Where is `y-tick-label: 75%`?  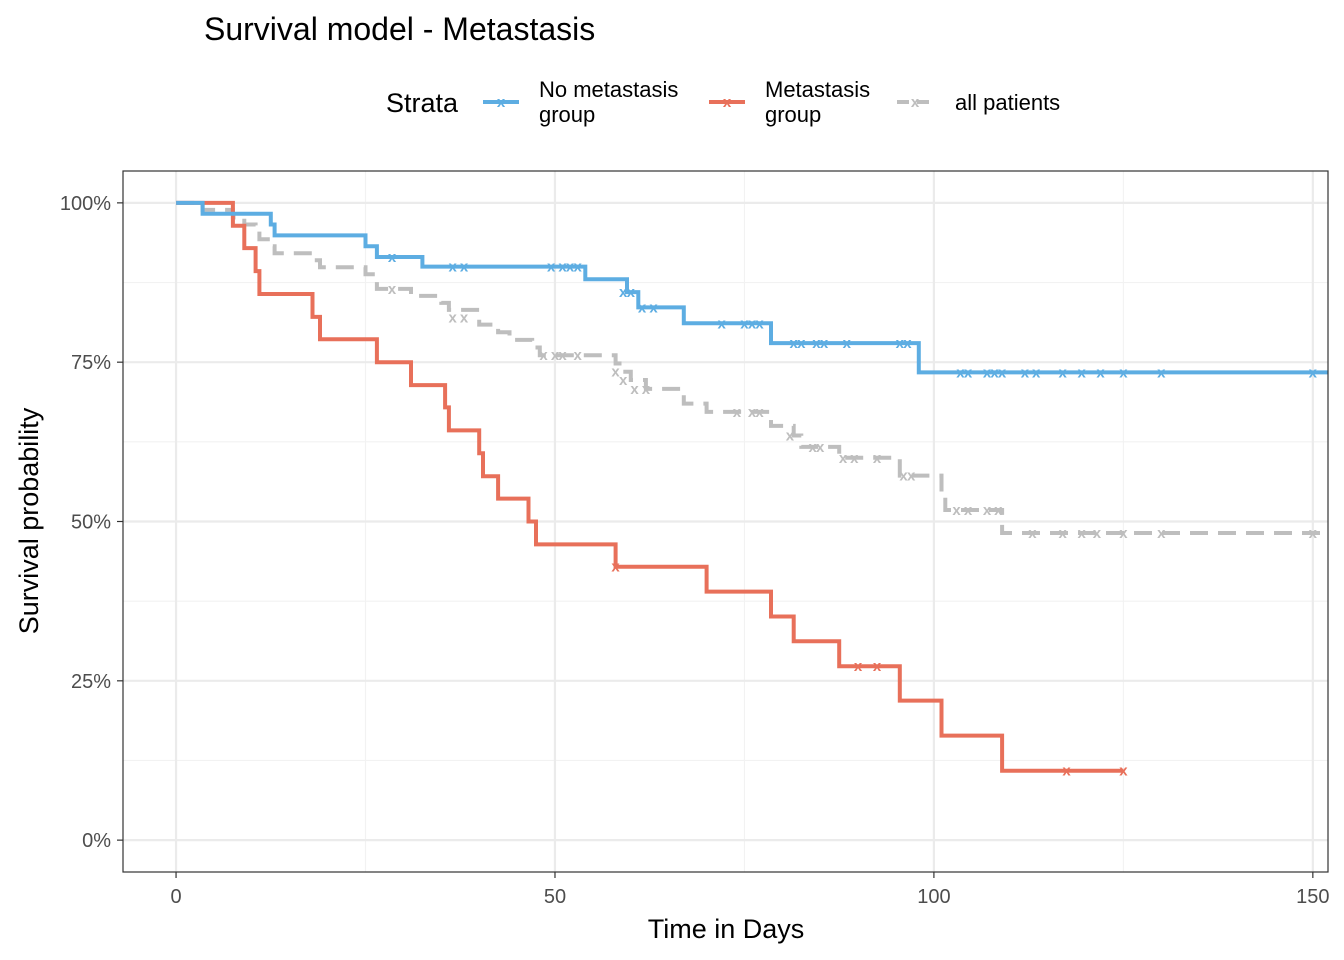
y-tick-label: 75% is located at coordinates (91, 363).